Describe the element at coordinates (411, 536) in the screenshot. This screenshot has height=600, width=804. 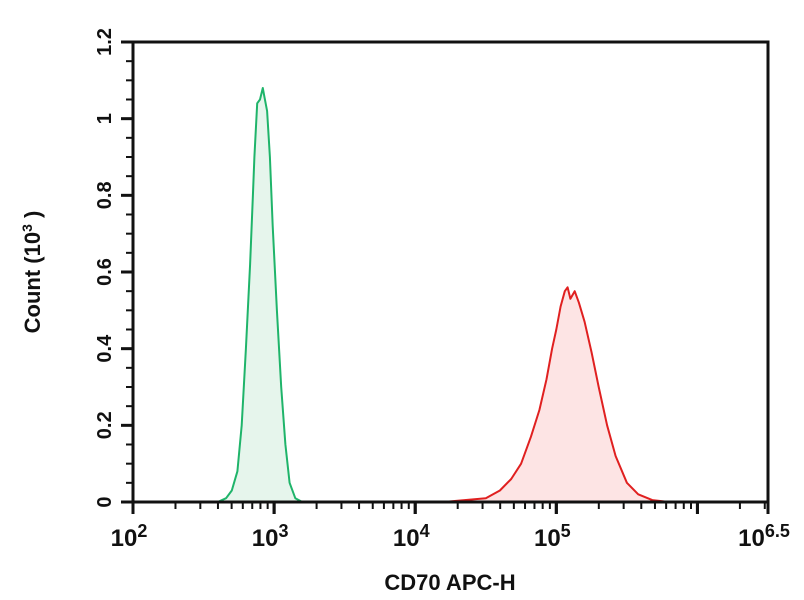
I see `x-tick-label: 10⁴` at that location.